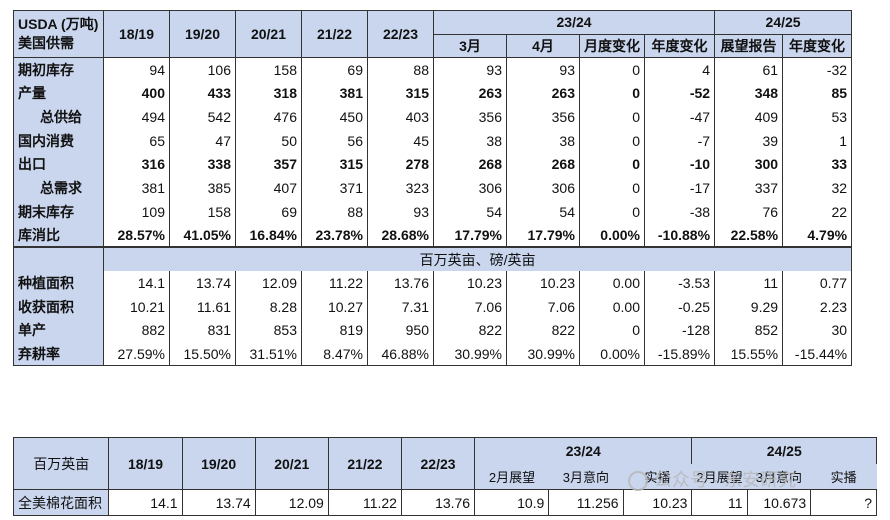 This screenshot has width=890, height=520. Describe the element at coordinates (400, 354) in the screenshot. I see `value-cell: 46.88%` at that location.